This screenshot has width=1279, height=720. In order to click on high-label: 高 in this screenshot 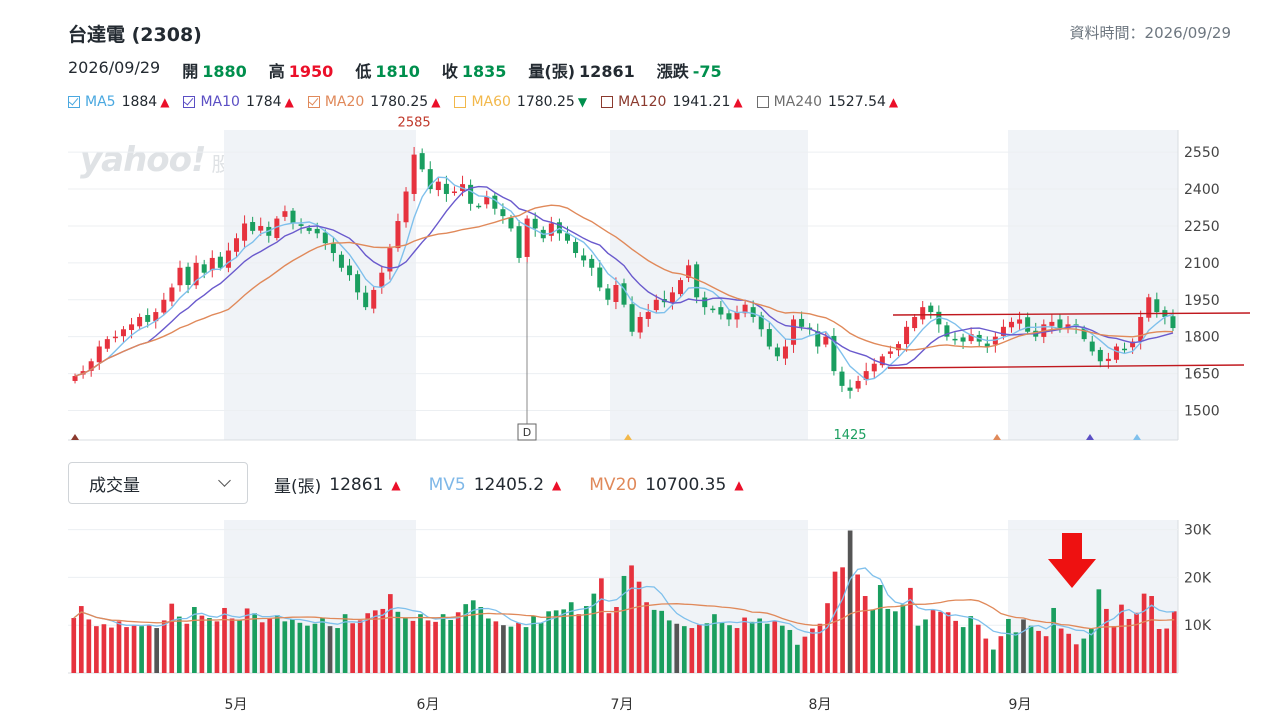, I will do `click(276, 71)`.